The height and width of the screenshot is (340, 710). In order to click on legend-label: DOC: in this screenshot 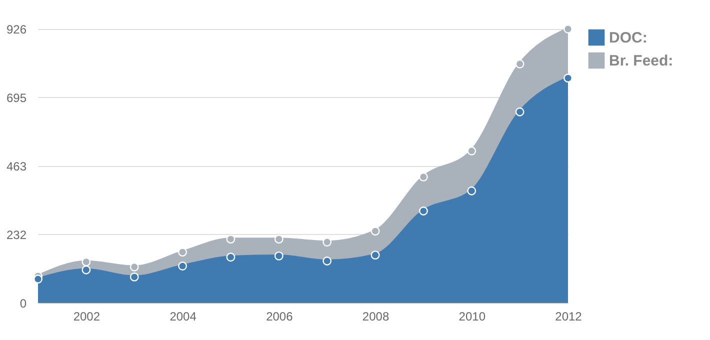, I will do `click(628, 38)`.